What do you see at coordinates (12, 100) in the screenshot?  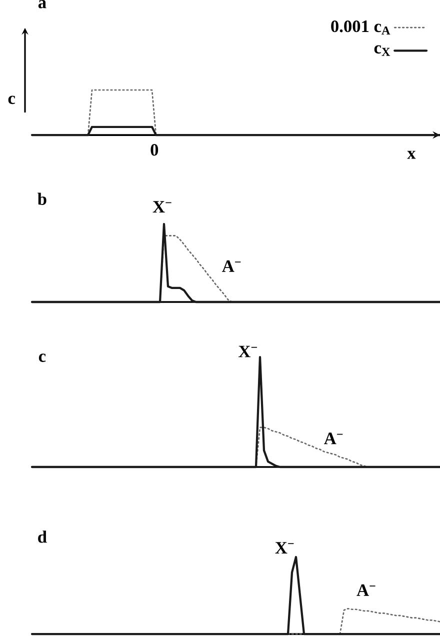 I see `y-axis-title: c` at bounding box center [12, 100].